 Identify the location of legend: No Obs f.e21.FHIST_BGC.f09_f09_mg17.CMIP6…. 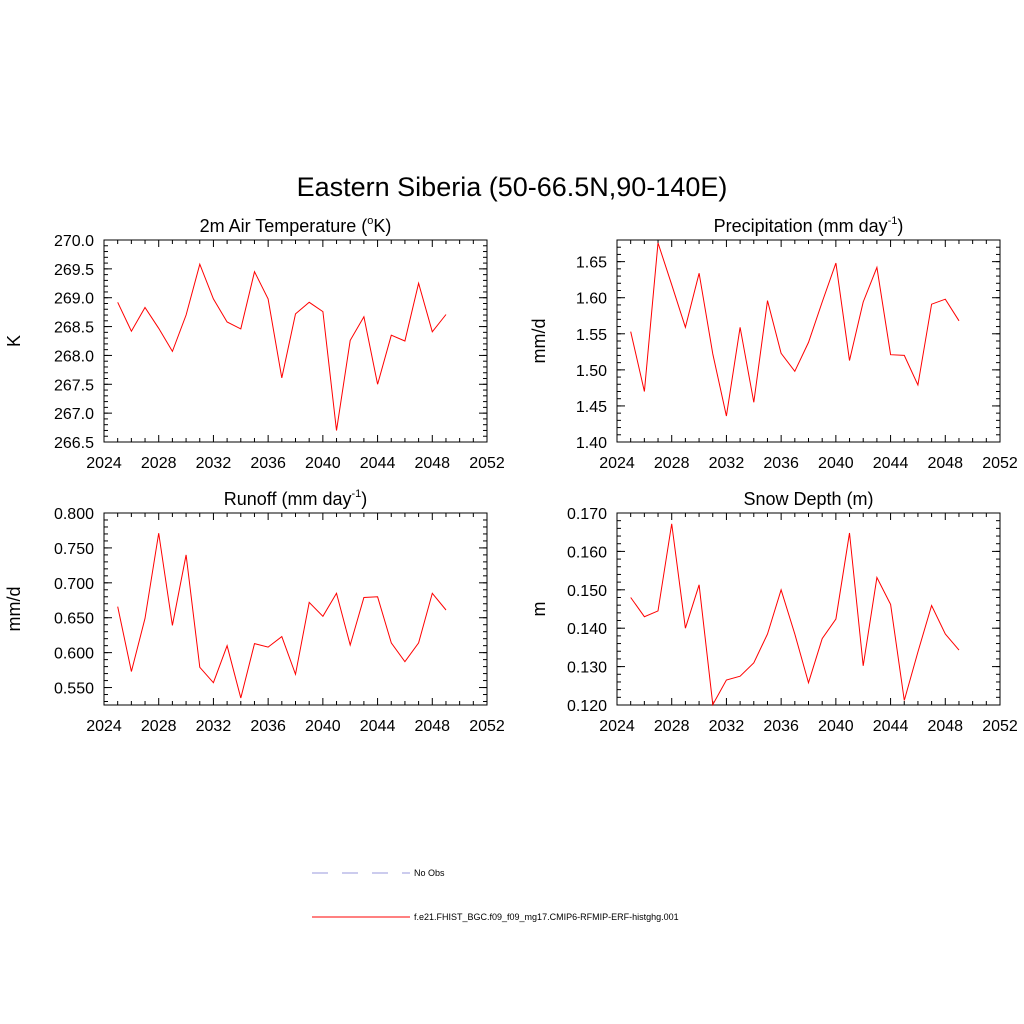
(495, 895).